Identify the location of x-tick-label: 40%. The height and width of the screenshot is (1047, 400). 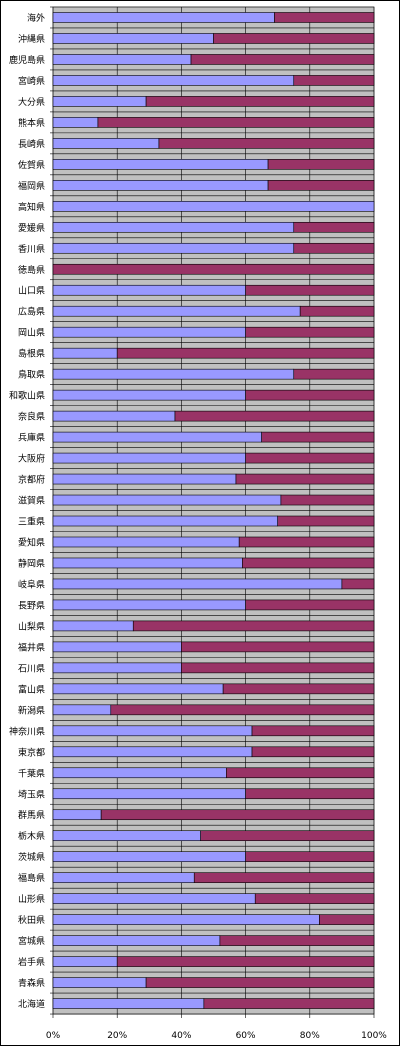
(181, 1036).